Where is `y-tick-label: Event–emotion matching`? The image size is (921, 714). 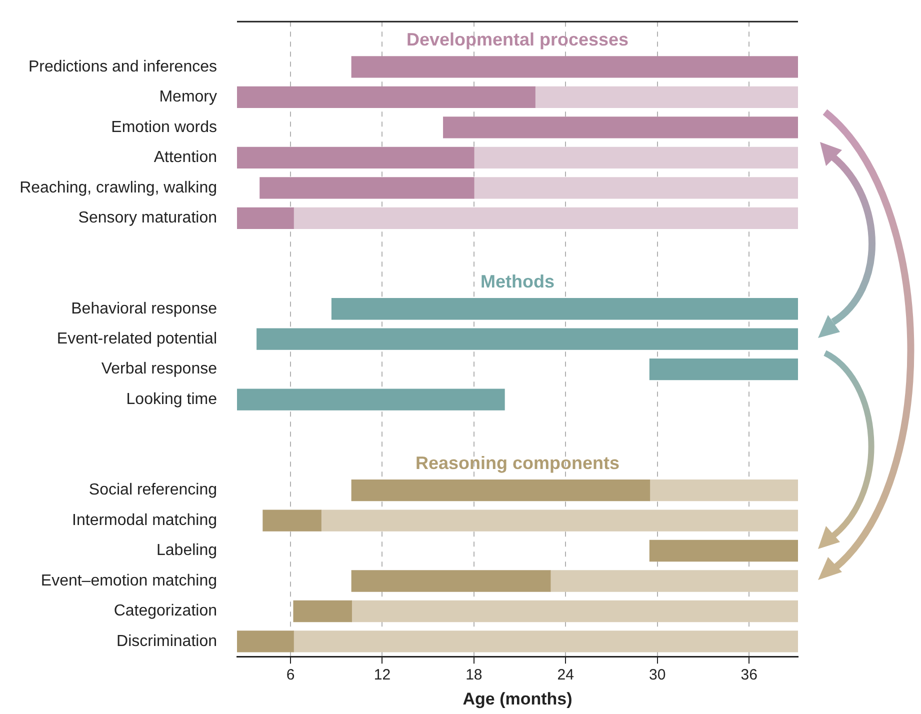 y-tick-label: Event–emotion matching is located at coordinates (128, 581).